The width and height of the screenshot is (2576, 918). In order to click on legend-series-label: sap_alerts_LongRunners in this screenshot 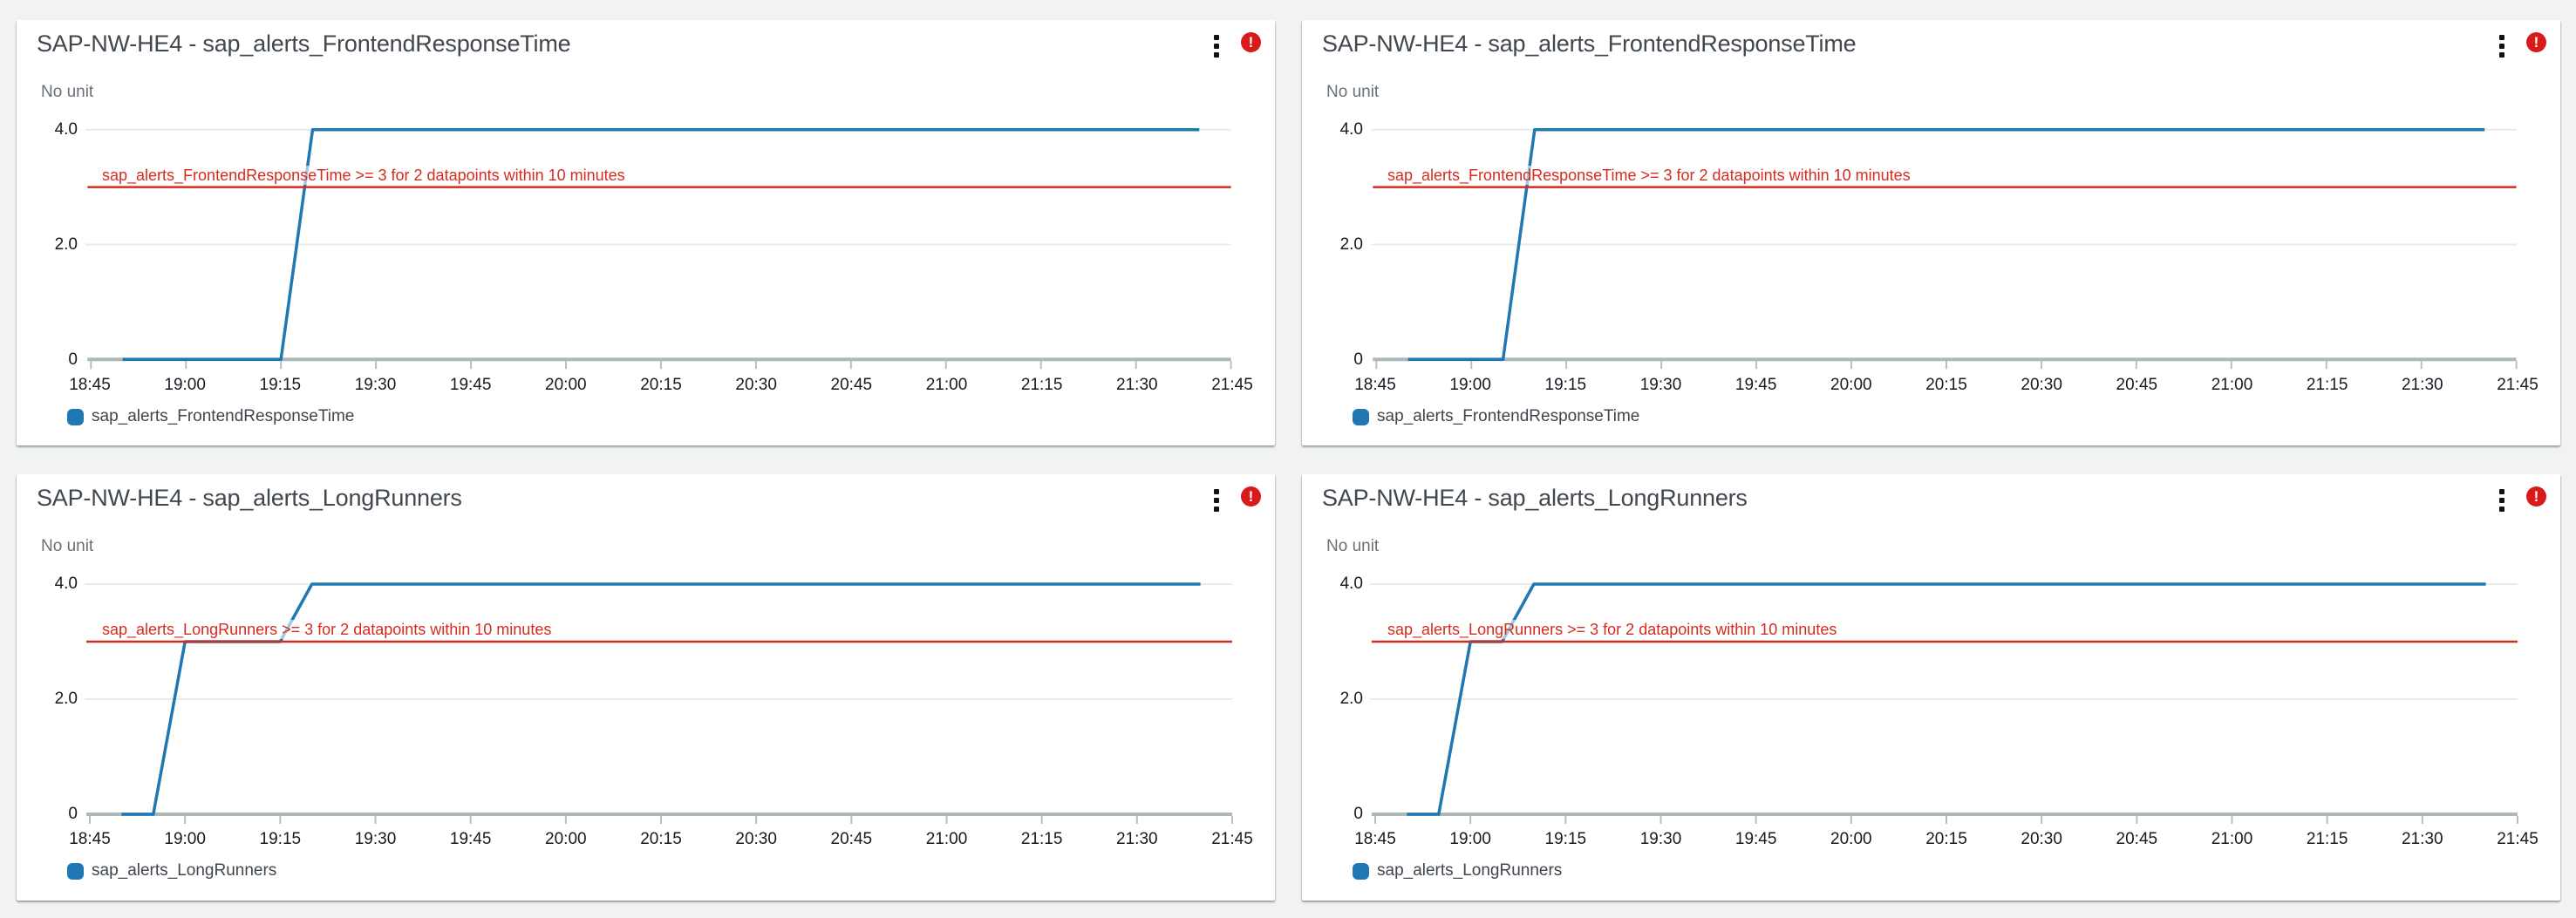, I will do `click(1470, 870)`.